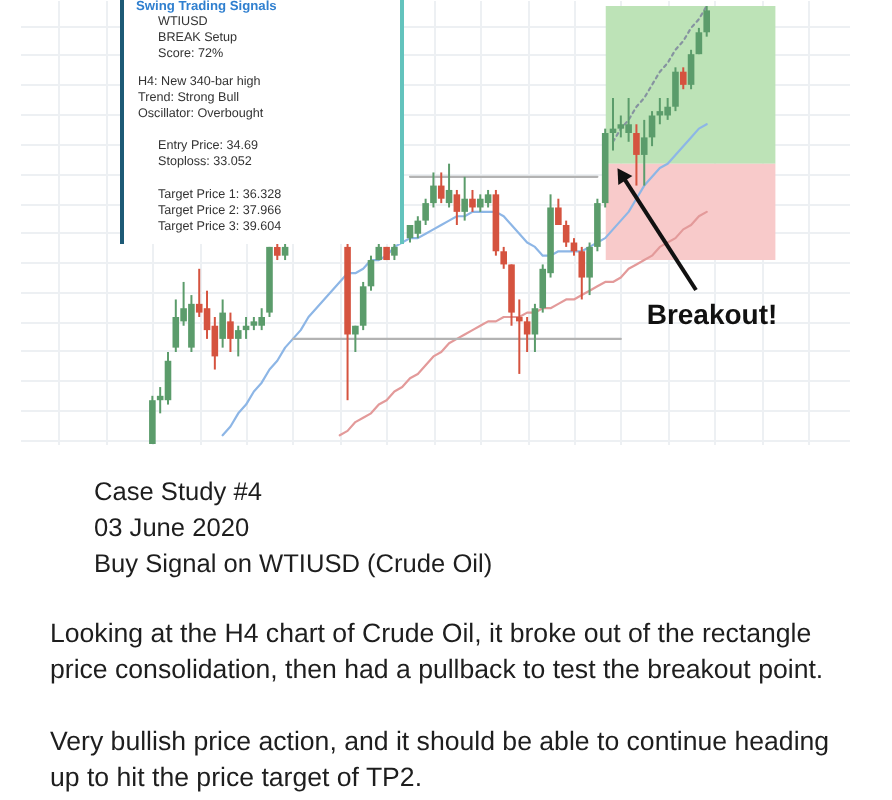  Describe the element at coordinates (172, 527) in the screenshot. I see `text: 03 June 2020` at that location.